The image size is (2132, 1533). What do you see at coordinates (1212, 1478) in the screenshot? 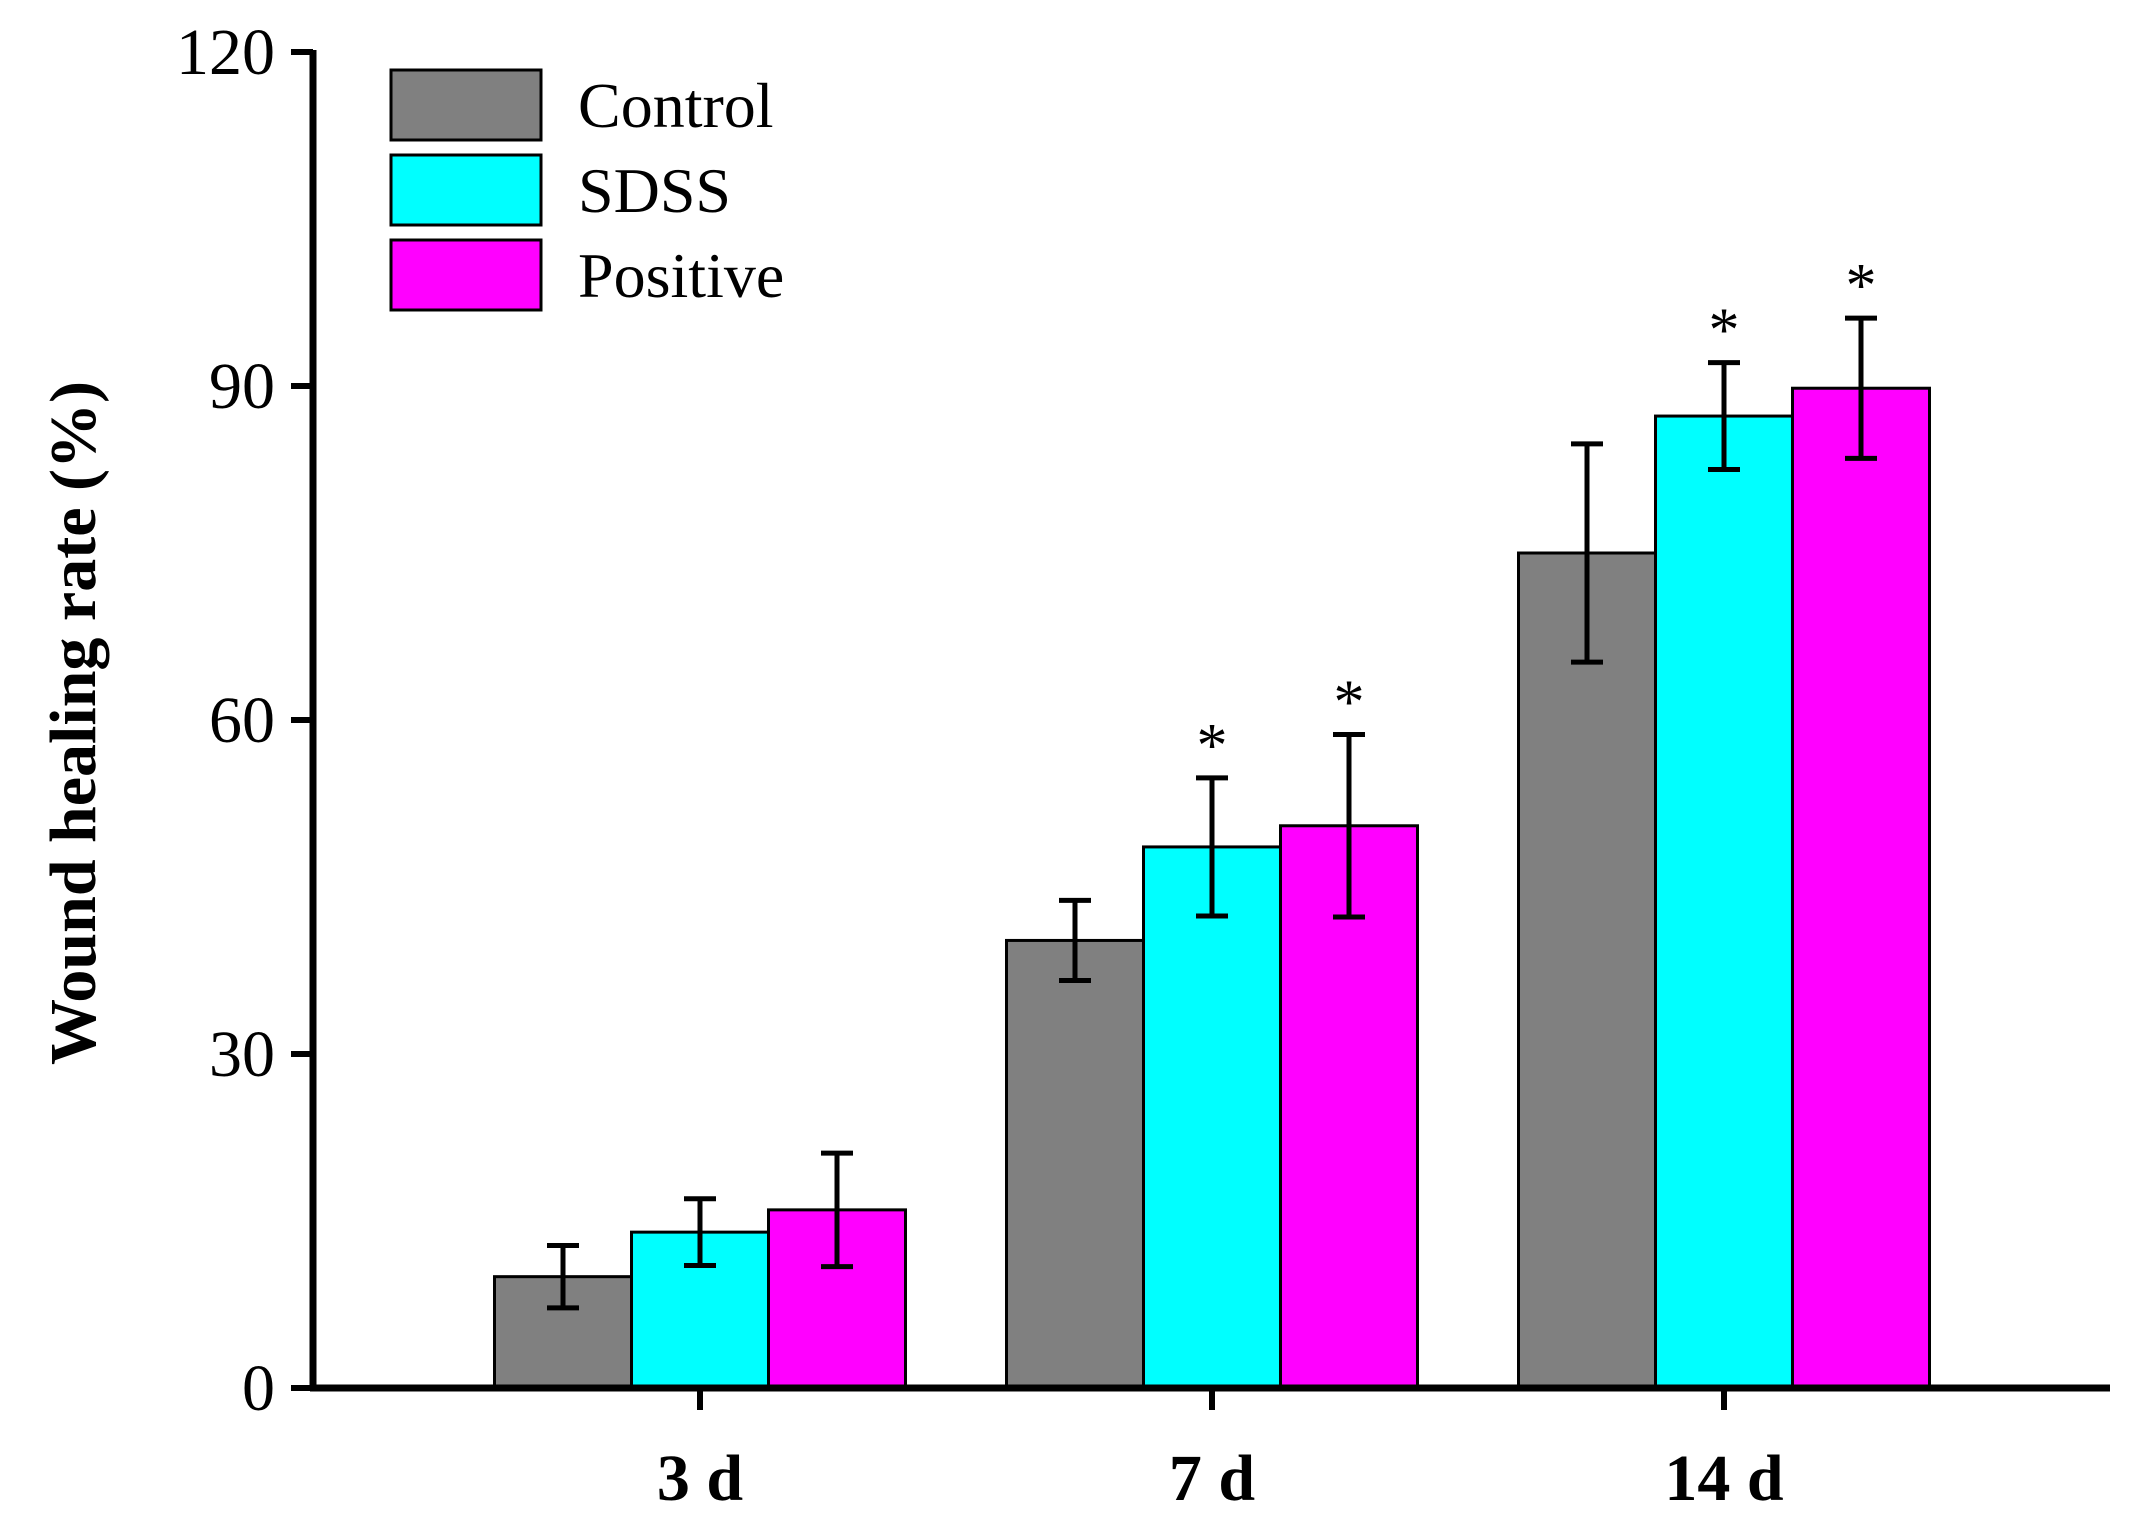
I see `x-tick-label-1: 7 d` at bounding box center [1212, 1478].